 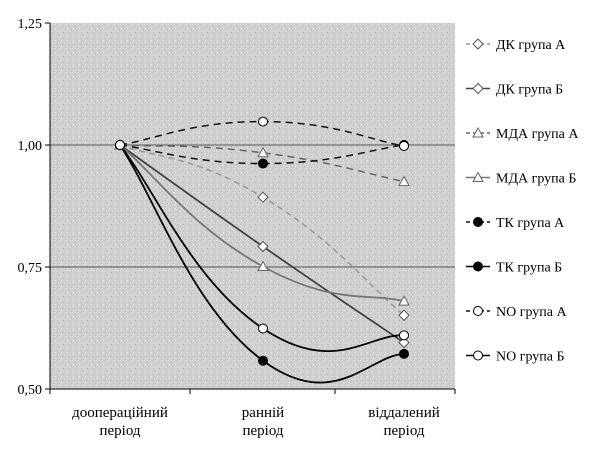 What do you see at coordinates (530, 223) in the screenshot?
I see `legend-label-4: ТК група А` at bounding box center [530, 223].